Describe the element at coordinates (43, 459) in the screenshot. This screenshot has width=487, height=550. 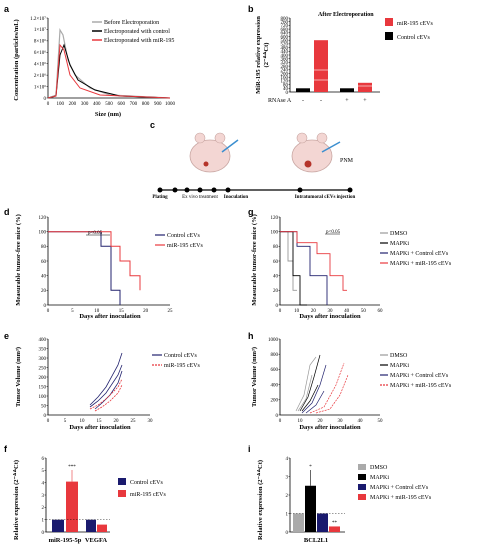
I see `y-tick-label: 6` at that location.